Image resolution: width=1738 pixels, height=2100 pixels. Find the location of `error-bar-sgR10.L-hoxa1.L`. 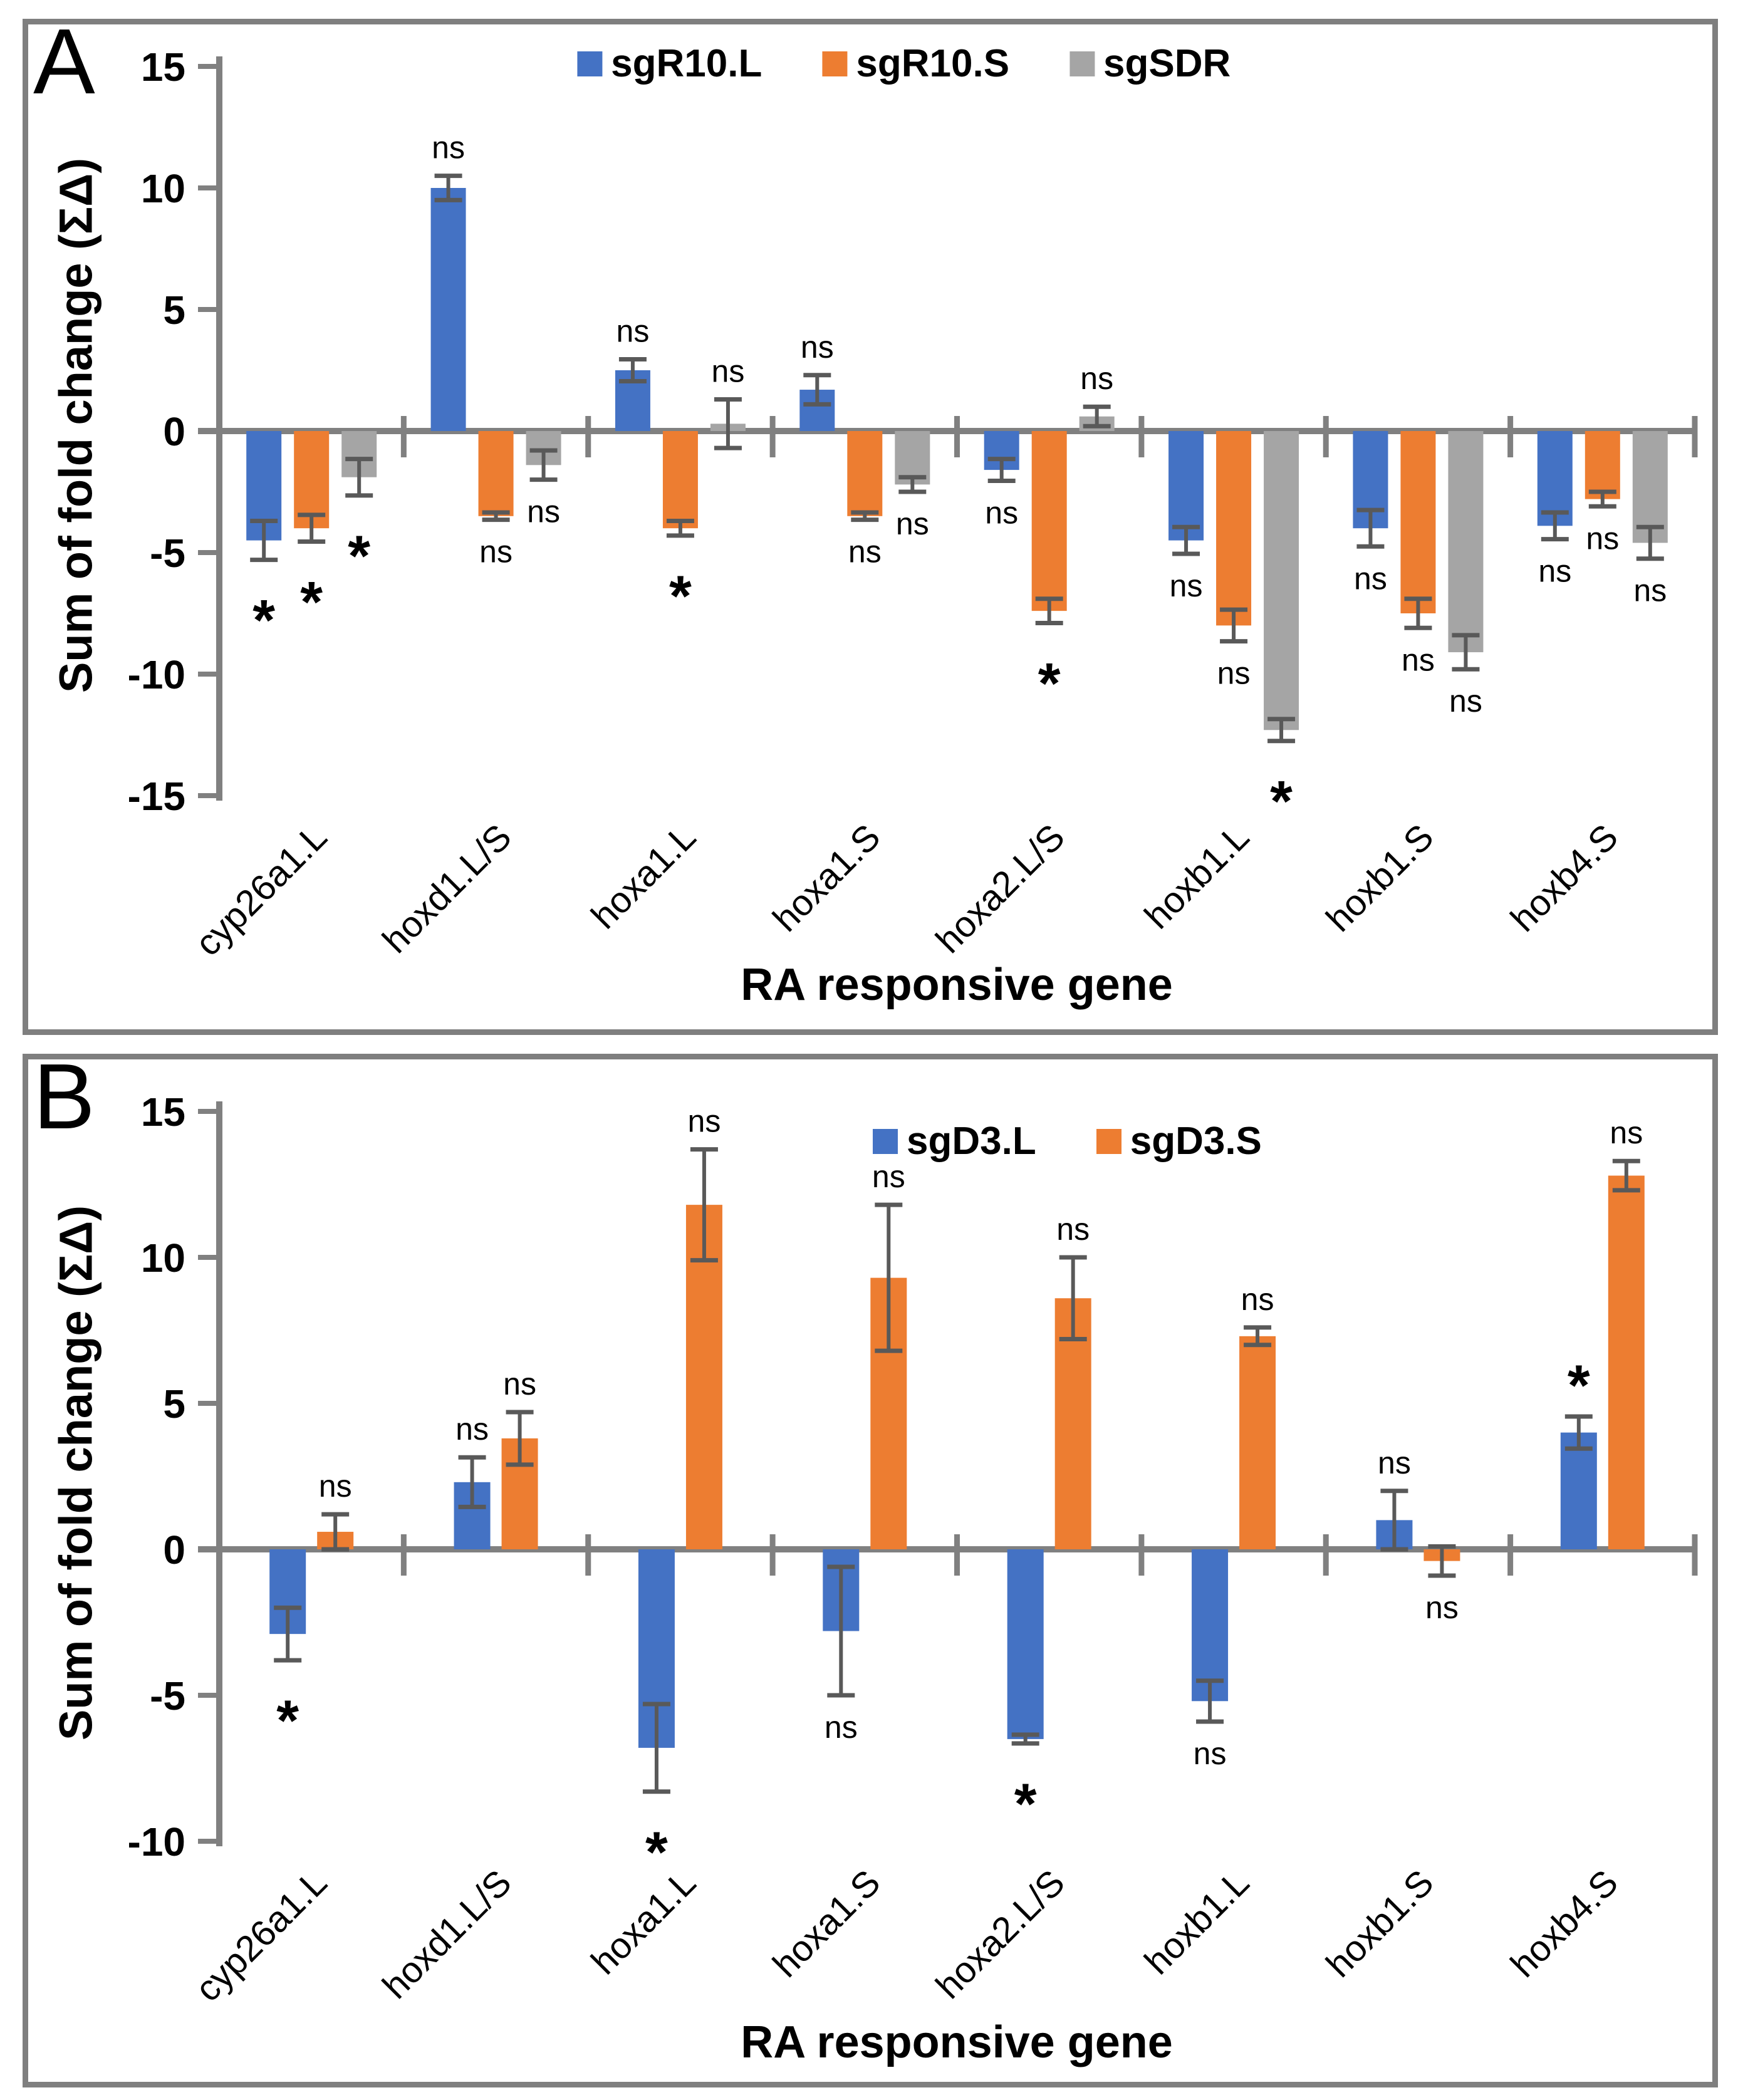

error-bar-sgR10.L-hoxa1.L is located at coordinates (632, 370).